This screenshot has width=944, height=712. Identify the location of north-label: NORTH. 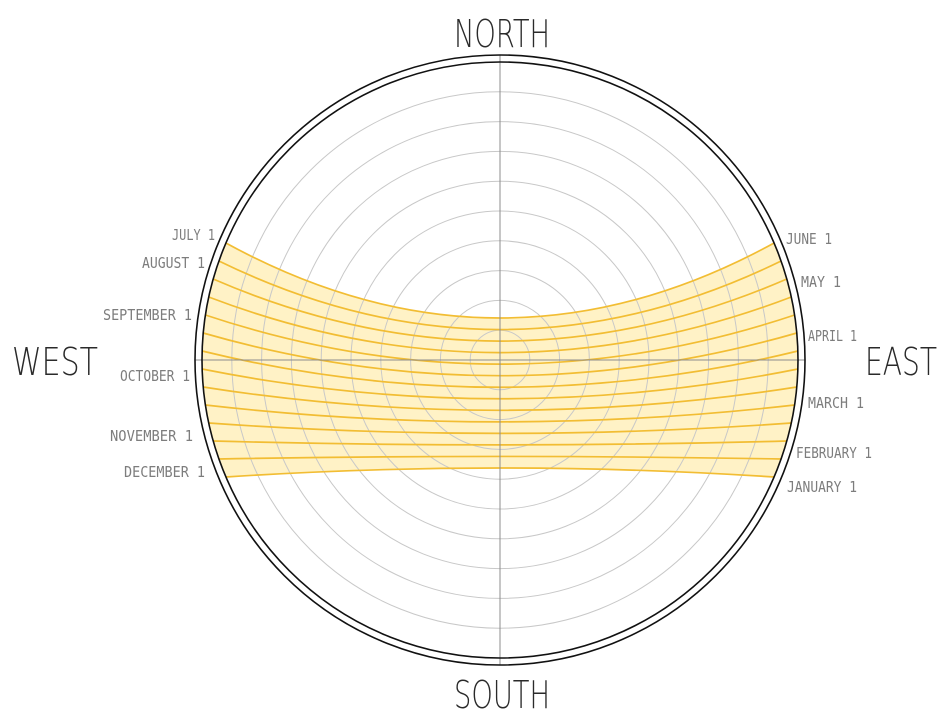
(502, 34).